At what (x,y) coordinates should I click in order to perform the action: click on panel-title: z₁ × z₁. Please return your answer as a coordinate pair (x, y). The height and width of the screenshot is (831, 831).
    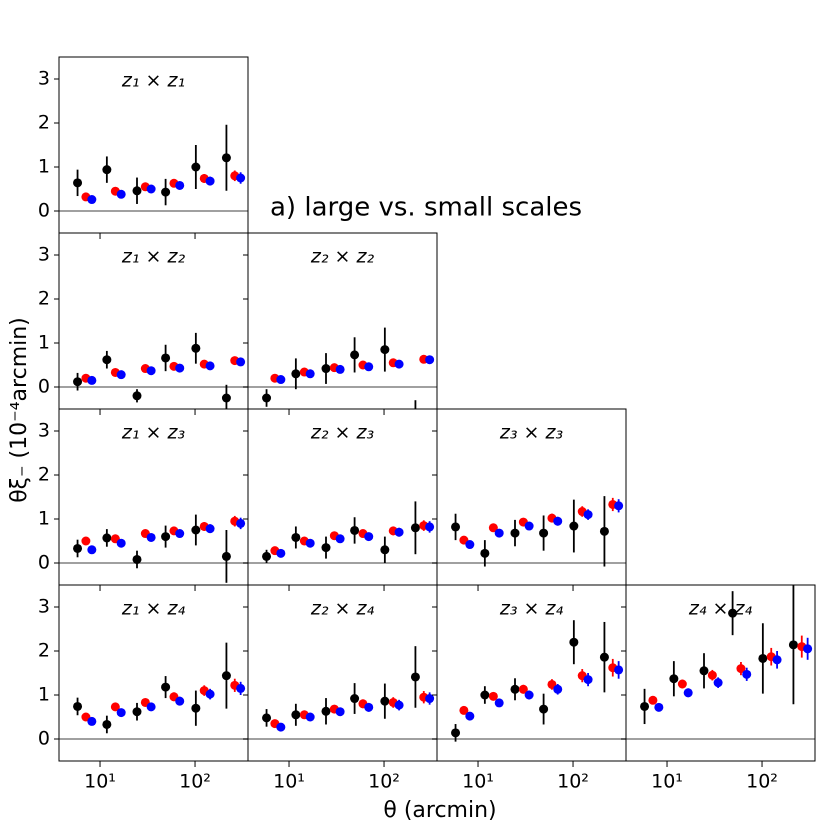
    Looking at the image, I should click on (153, 81).